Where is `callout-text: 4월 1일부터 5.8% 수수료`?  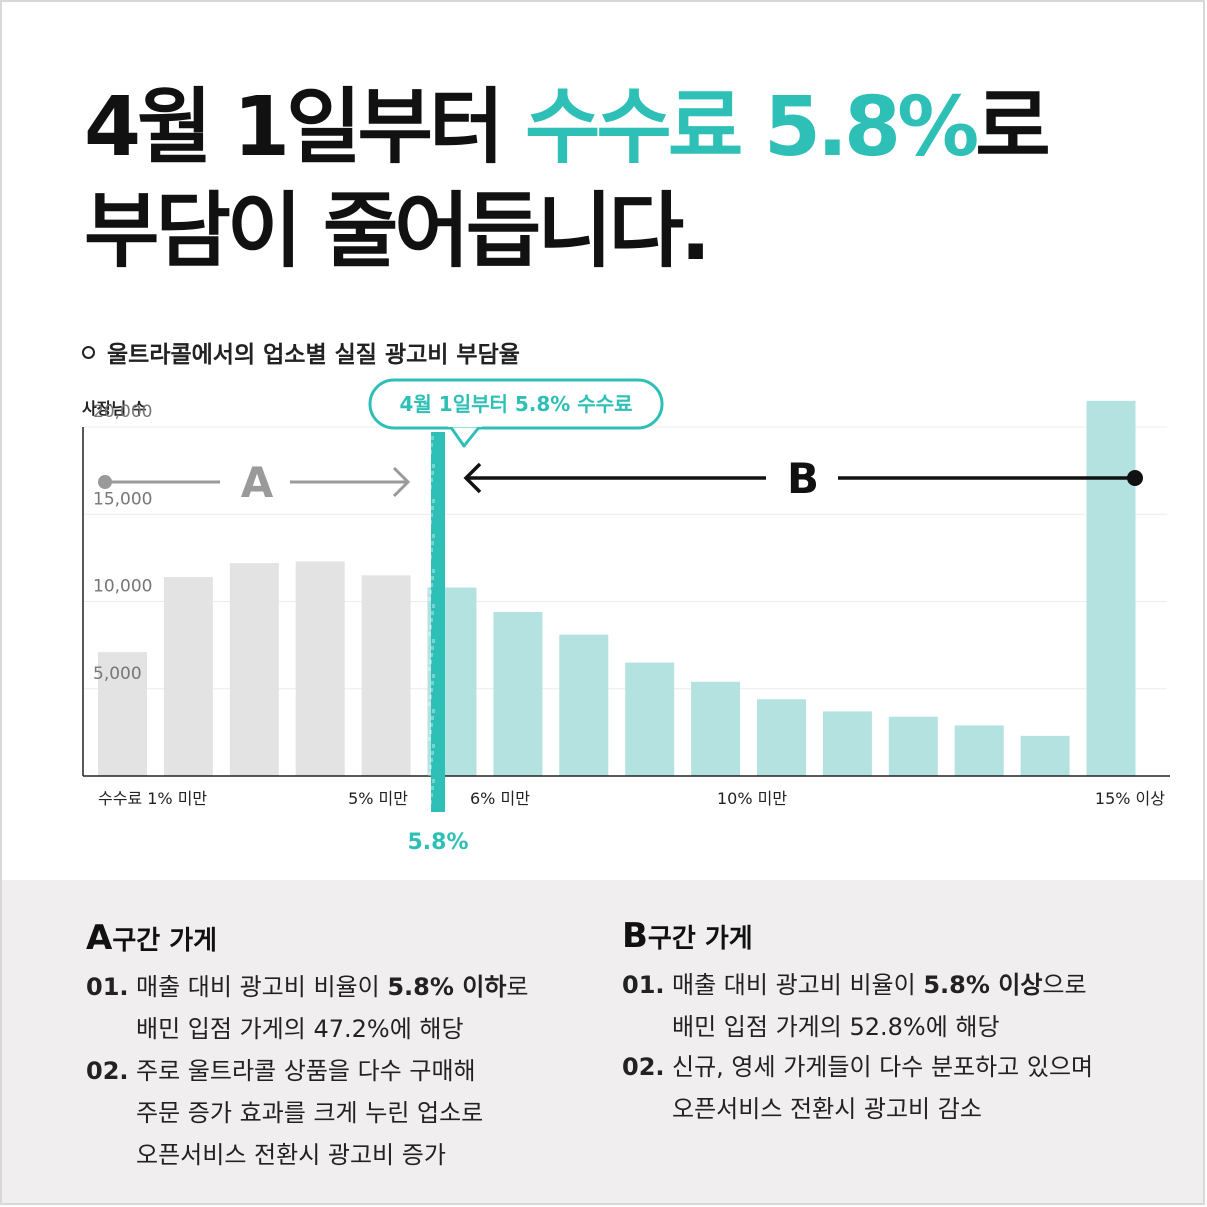 callout-text: 4월 1일부터 5.8% 수수료 is located at coordinates (516, 404).